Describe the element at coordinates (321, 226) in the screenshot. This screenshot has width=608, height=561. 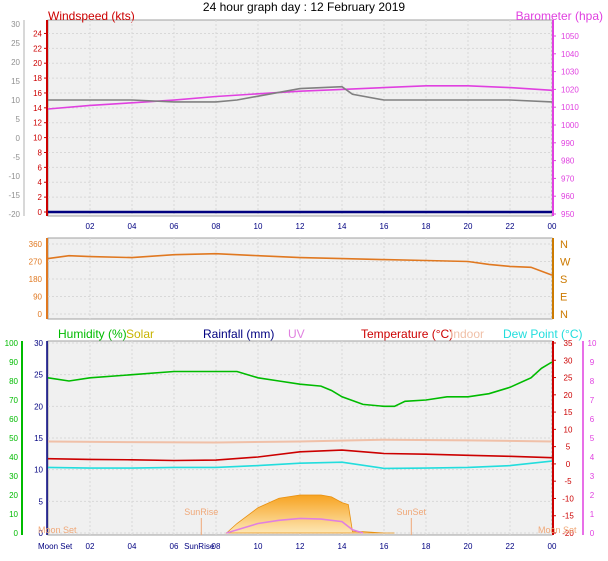
I see `x-axis-wind: 02 04 06 08 10 12 14 16 18 20 22 00` at that location.